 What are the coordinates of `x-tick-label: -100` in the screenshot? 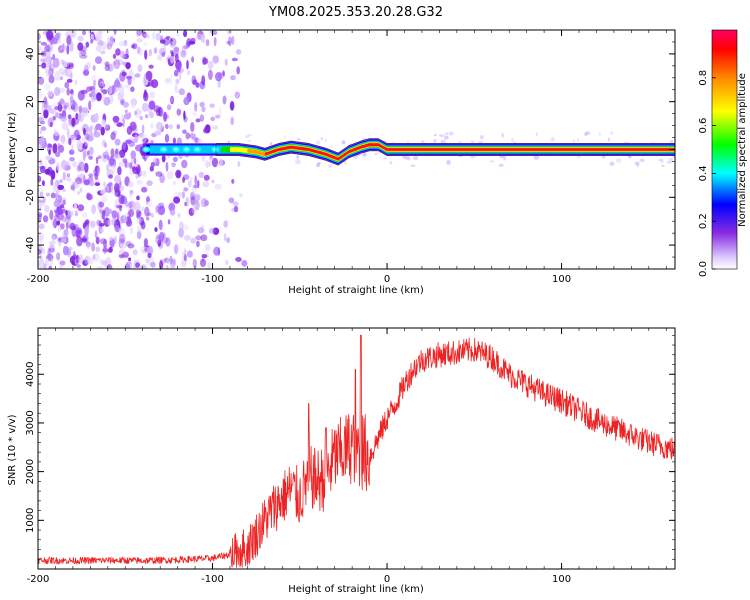 It's located at (212, 279).